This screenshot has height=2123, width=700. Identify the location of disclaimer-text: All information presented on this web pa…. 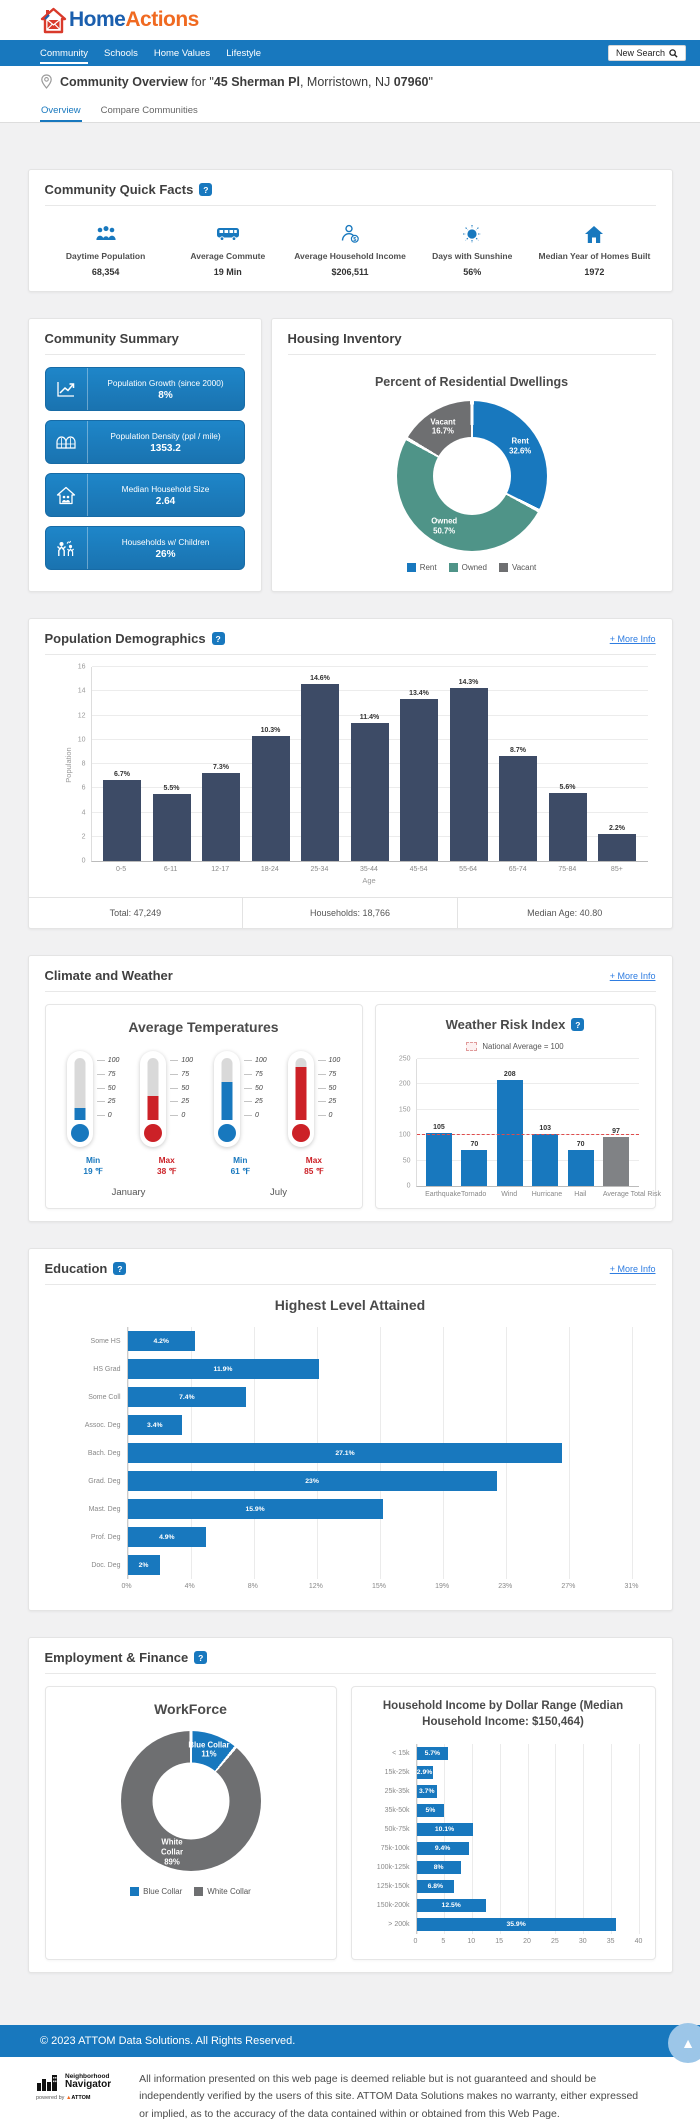
(389, 2096).